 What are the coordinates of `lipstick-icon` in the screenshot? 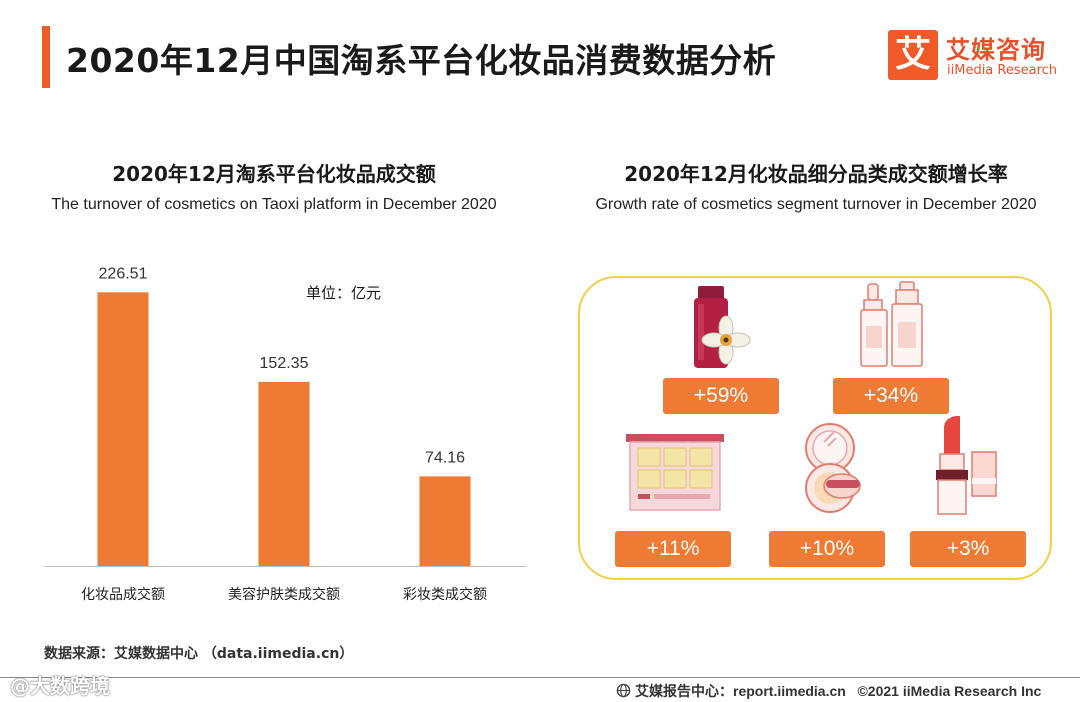 It's located at (966, 465).